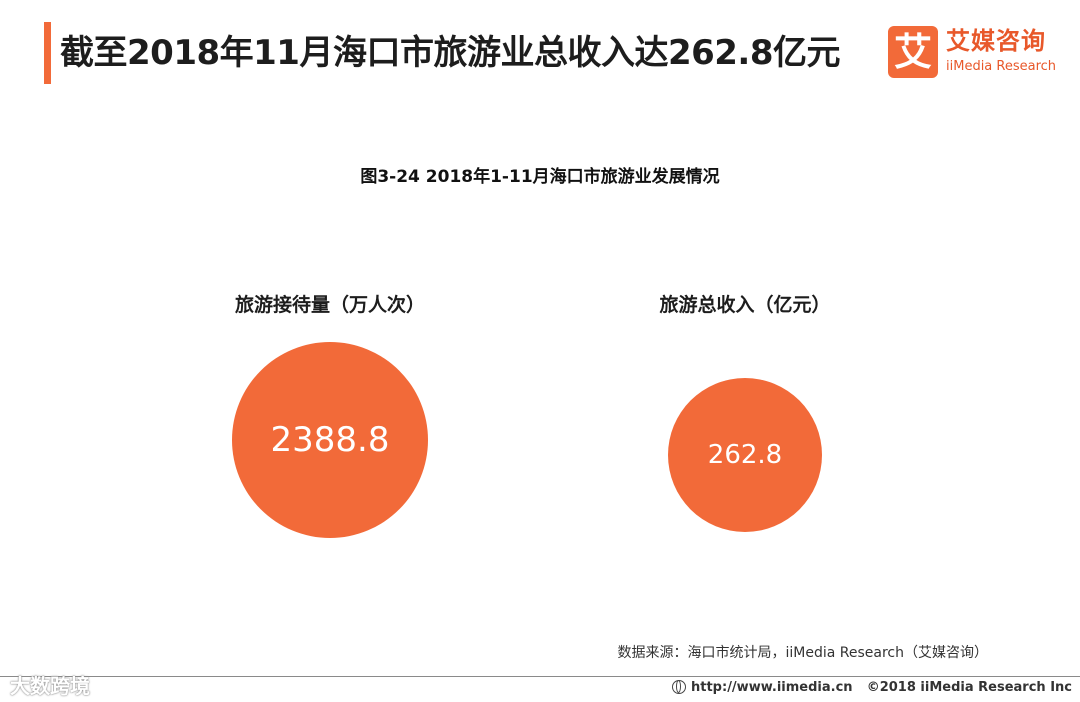 This screenshot has width=1080, height=702. Describe the element at coordinates (540, 676) in the screenshot. I see `footer-divider` at that location.